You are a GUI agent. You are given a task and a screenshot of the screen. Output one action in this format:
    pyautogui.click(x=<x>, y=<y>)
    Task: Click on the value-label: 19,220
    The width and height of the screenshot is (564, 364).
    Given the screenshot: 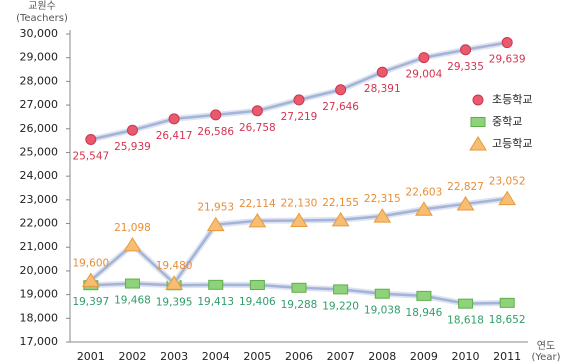 What is the action you would take?
    pyautogui.click(x=340, y=306)
    